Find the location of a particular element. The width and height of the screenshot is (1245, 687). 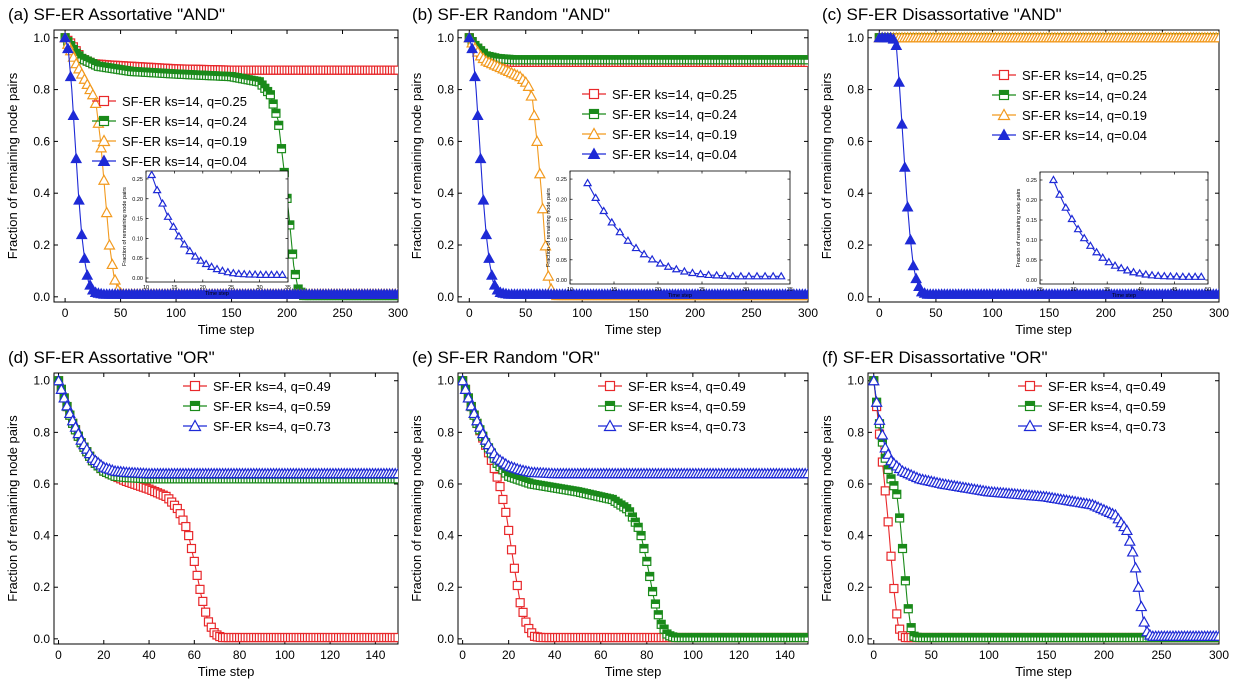

panel-3-inset-y-tick-label: 0.20 is located at coordinates (1031, 201).